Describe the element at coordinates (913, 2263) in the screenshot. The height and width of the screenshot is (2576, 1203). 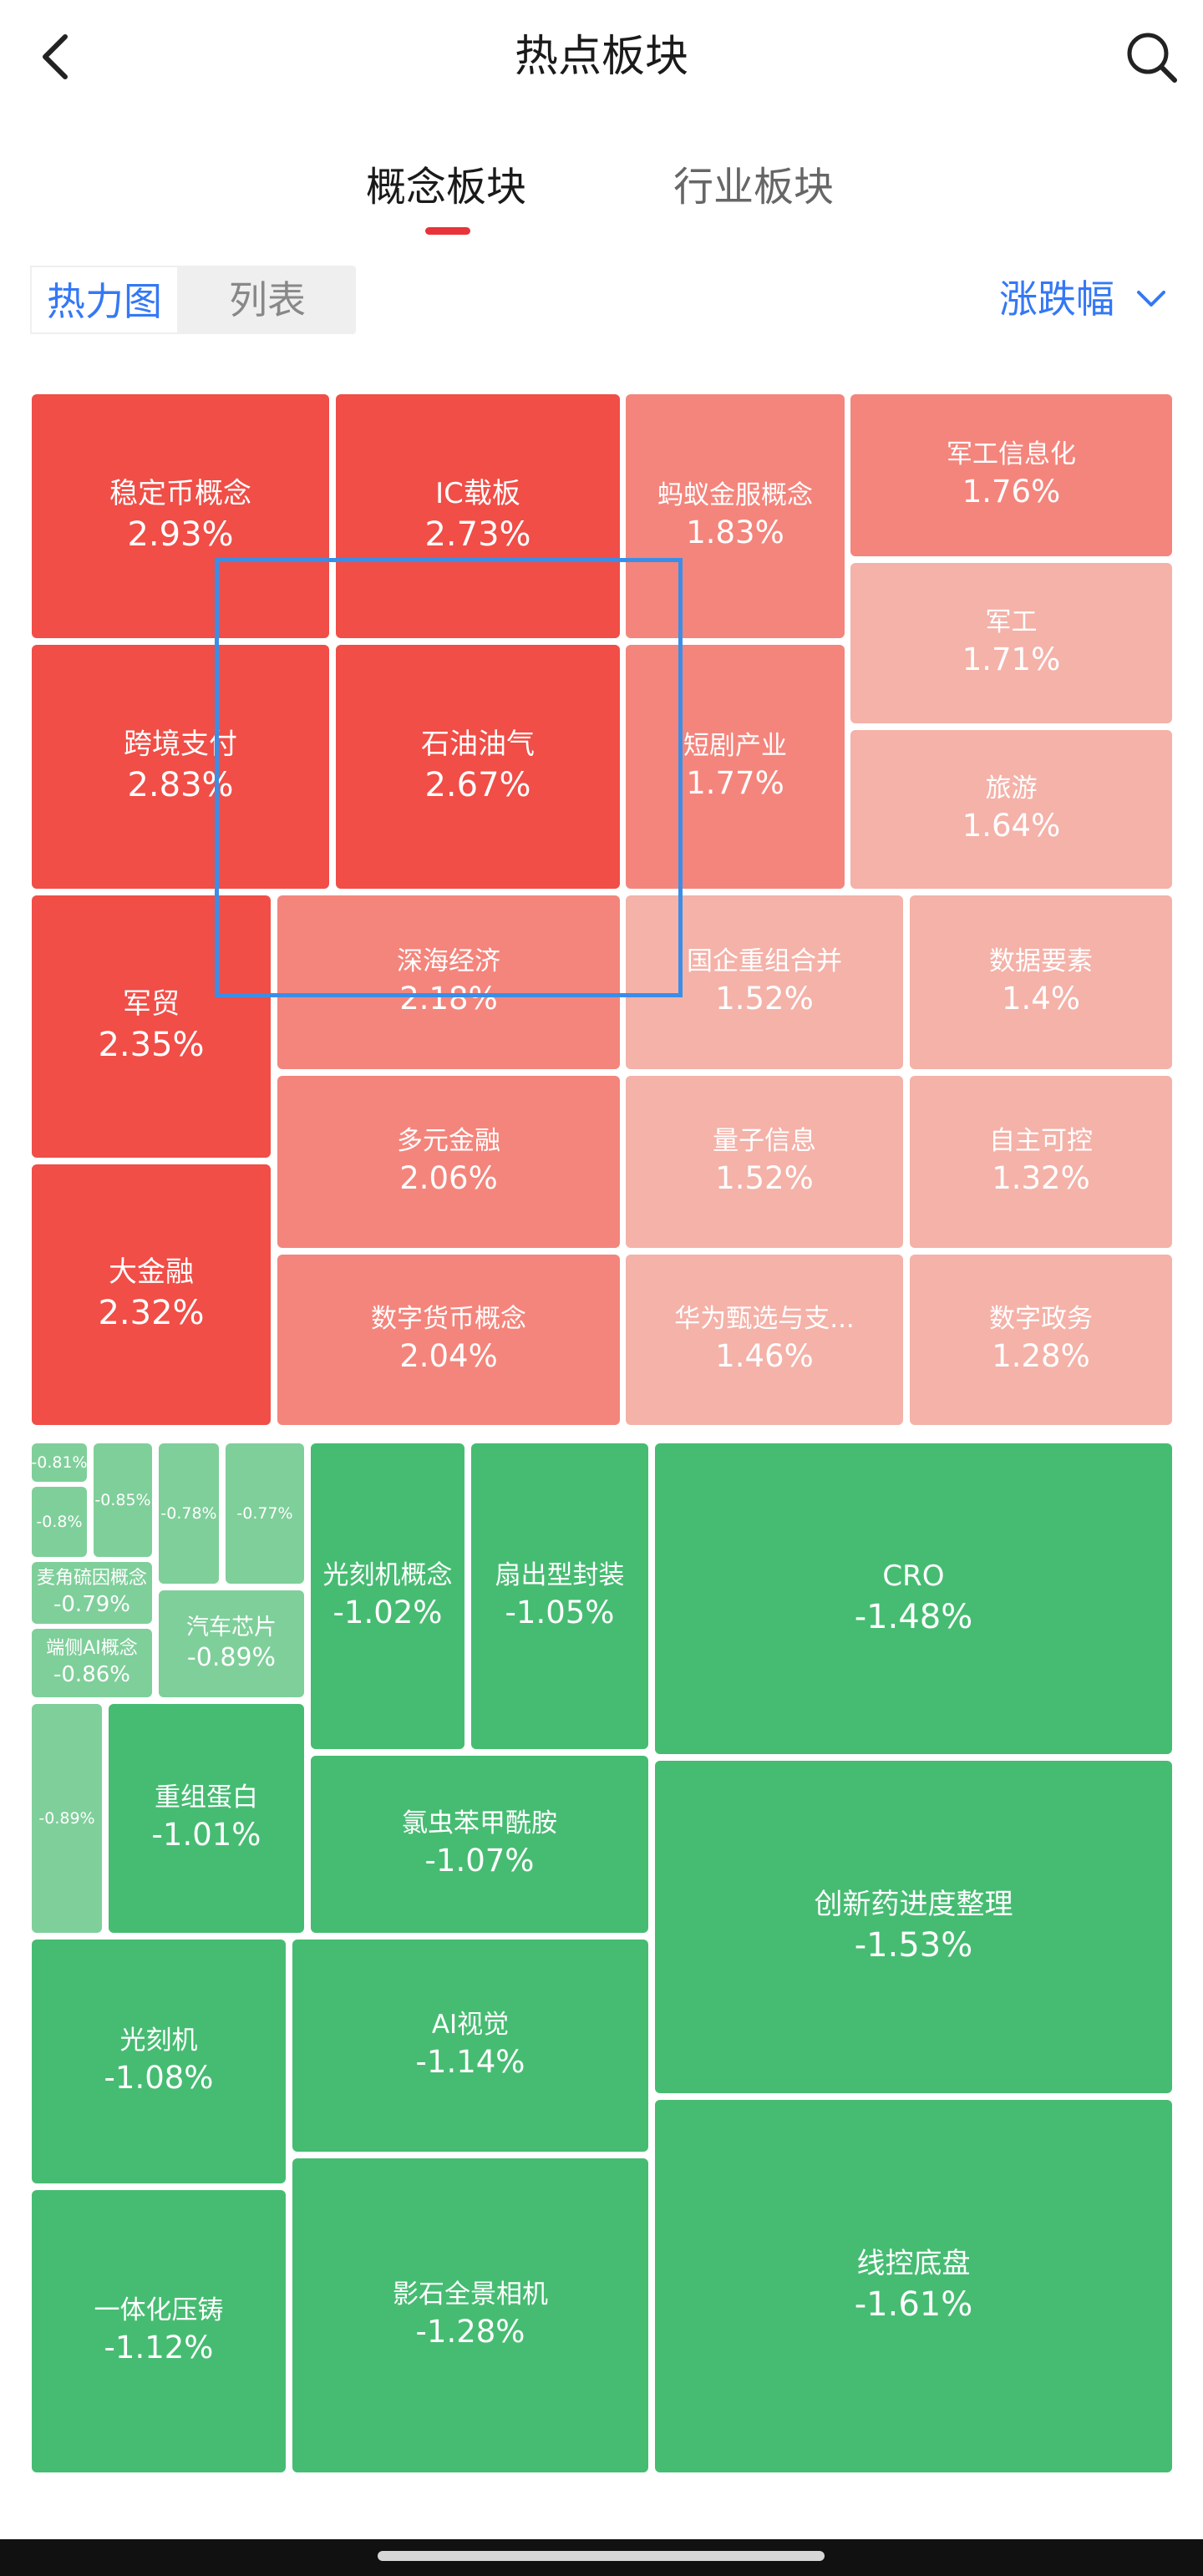
I see `sector-name: 线控底盘` at that location.